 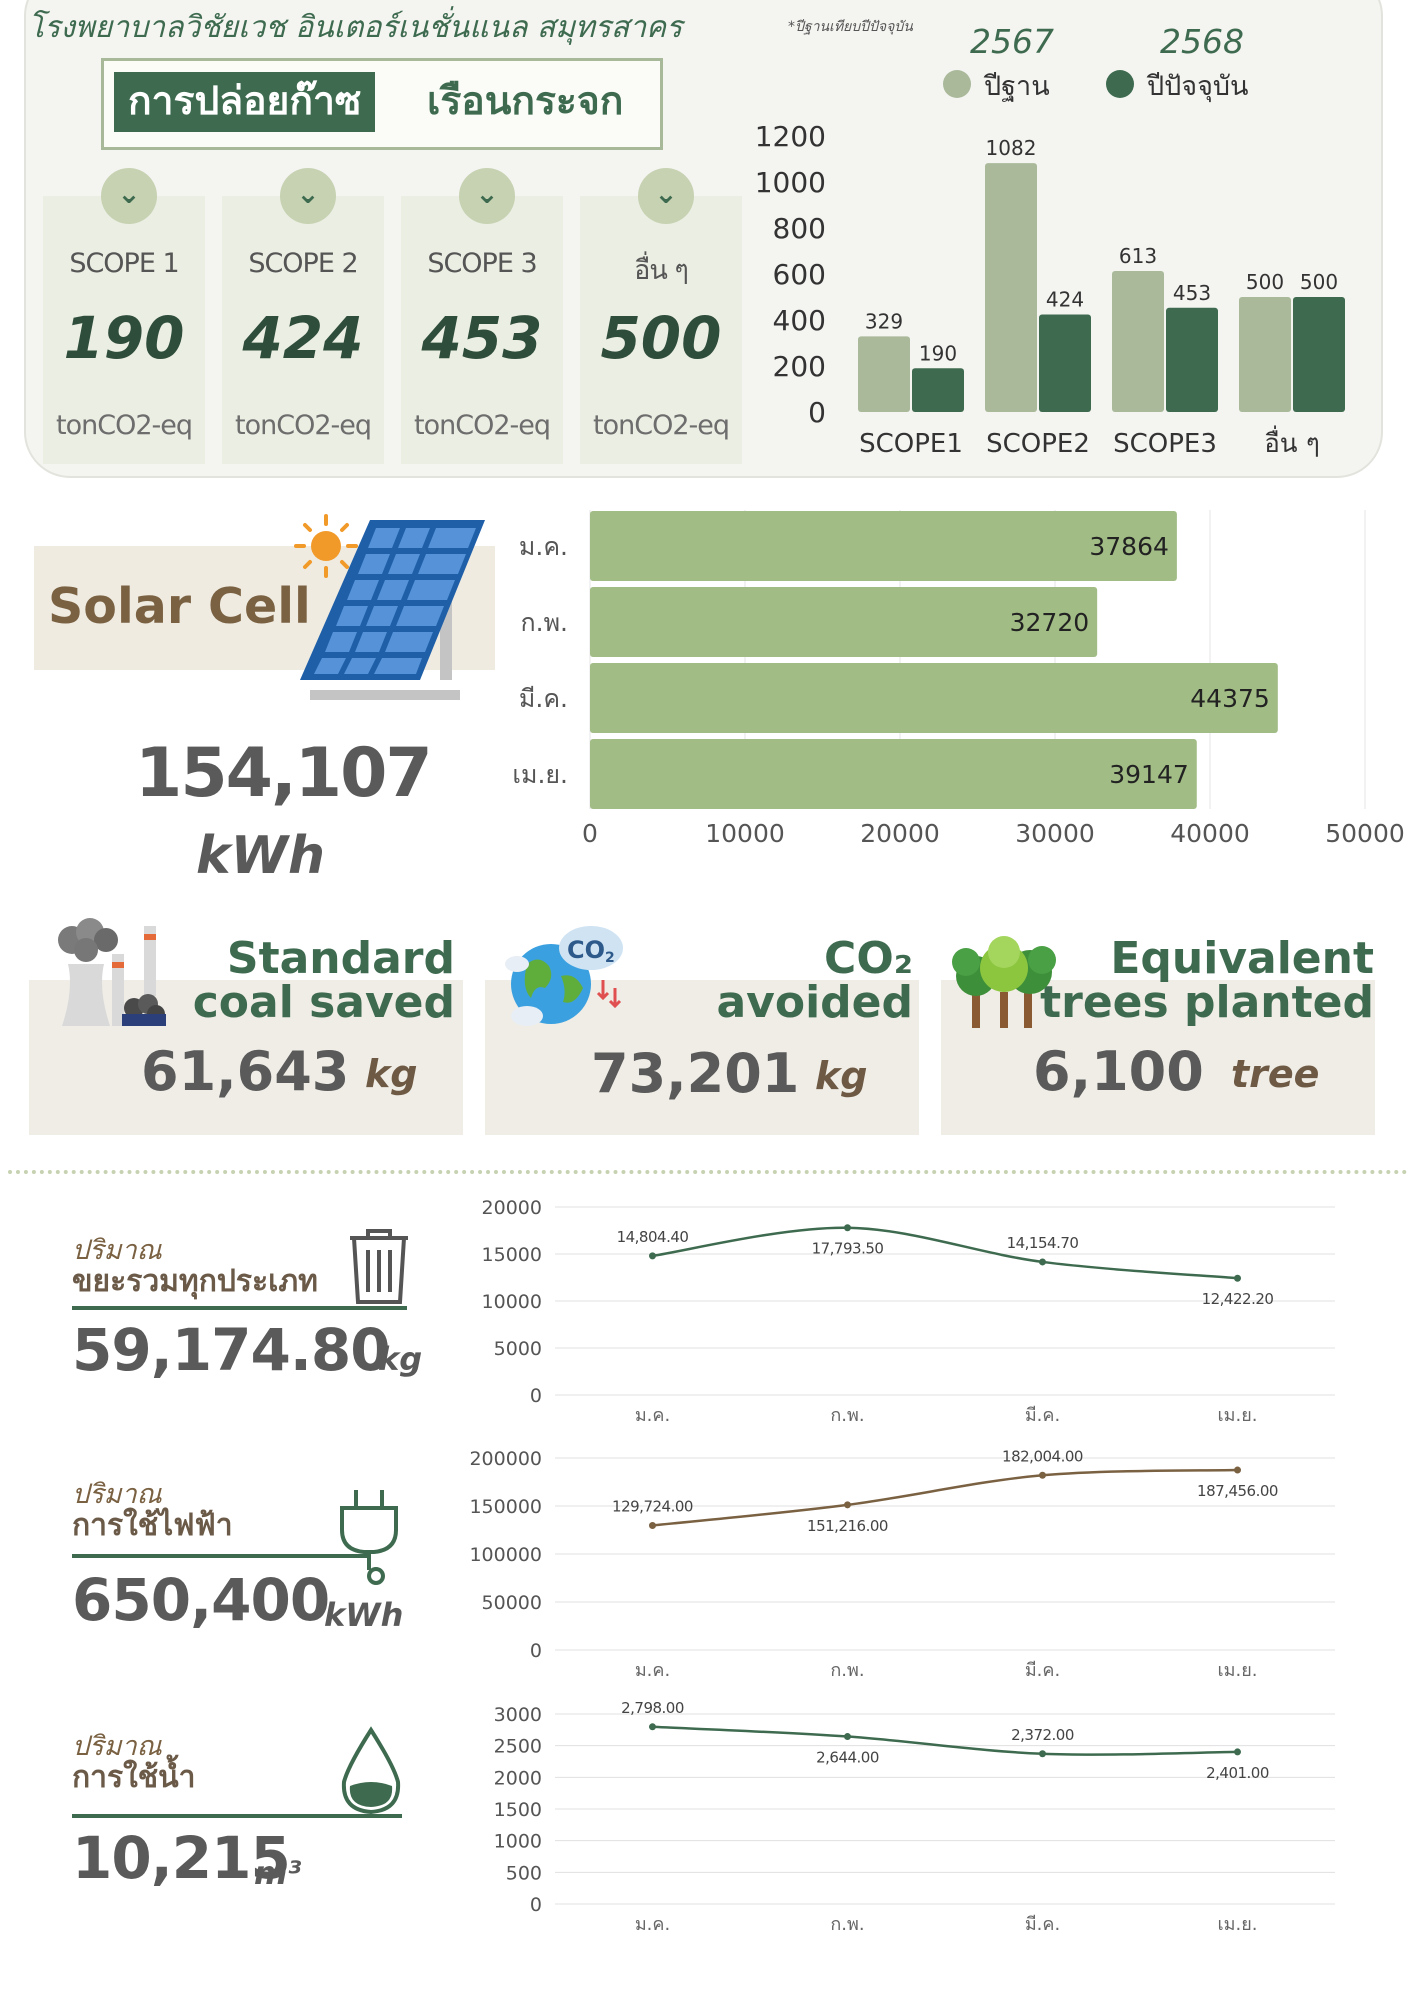 What do you see at coordinates (543, 698) in the screenshot?
I see `y-tick-label: มี.ค.` at bounding box center [543, 698].